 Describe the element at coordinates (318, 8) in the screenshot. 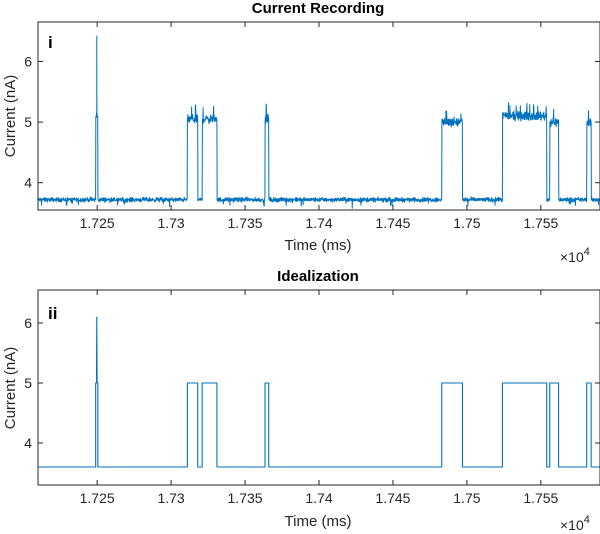

I see `chart-title: Current Recording` at that location.